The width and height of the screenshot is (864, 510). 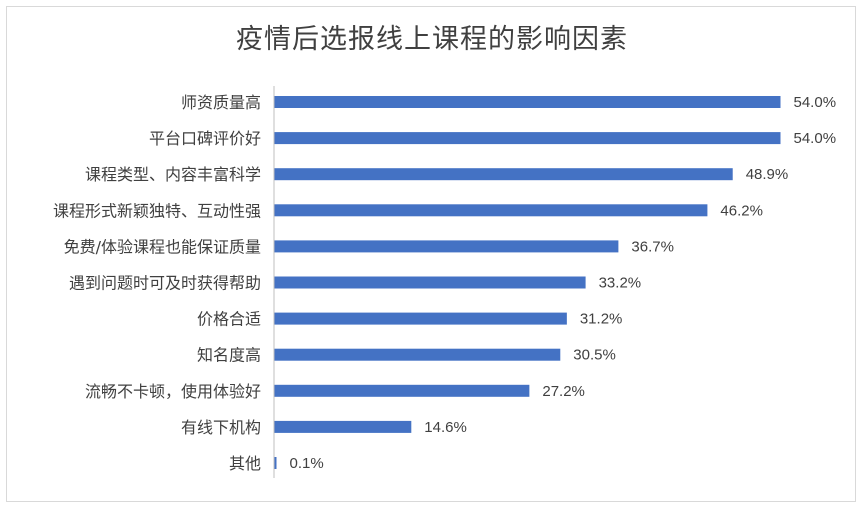 I want to click on category-label: 遇到问题时可及时获得帮助, so click(x=165, y=283).